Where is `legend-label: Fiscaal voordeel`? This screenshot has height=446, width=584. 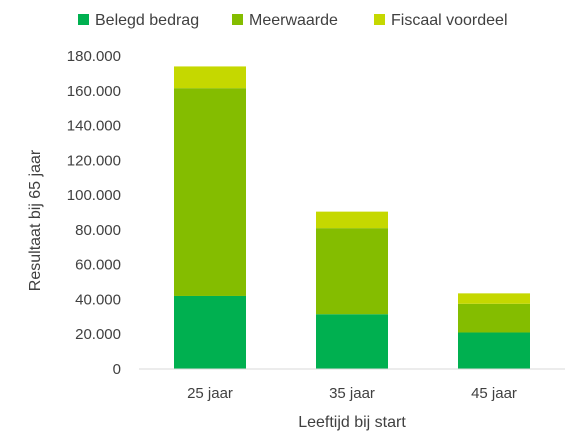
legend-label: Fiscaal voordeel is located at coordinates (449, 20).